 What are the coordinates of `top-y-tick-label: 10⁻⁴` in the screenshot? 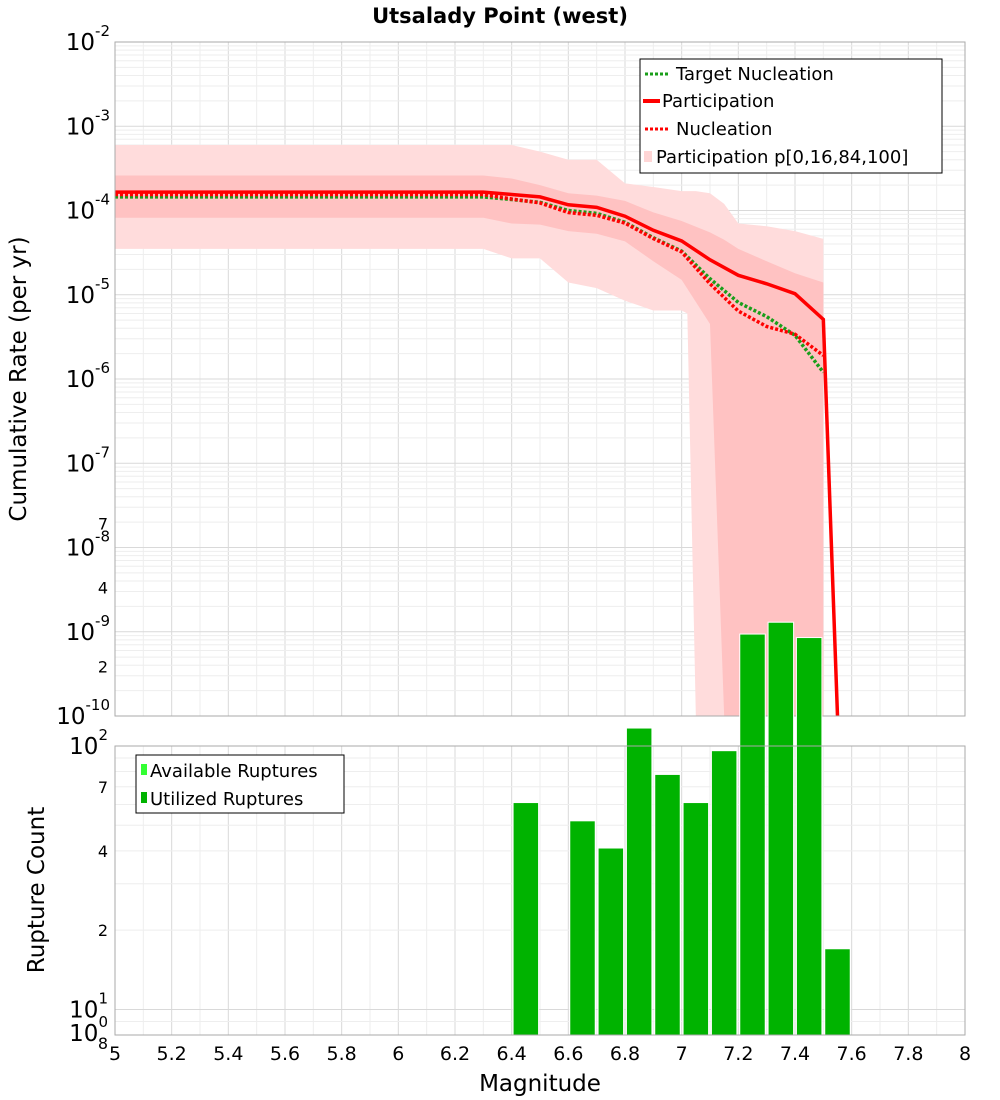 It's located at (88, 208).